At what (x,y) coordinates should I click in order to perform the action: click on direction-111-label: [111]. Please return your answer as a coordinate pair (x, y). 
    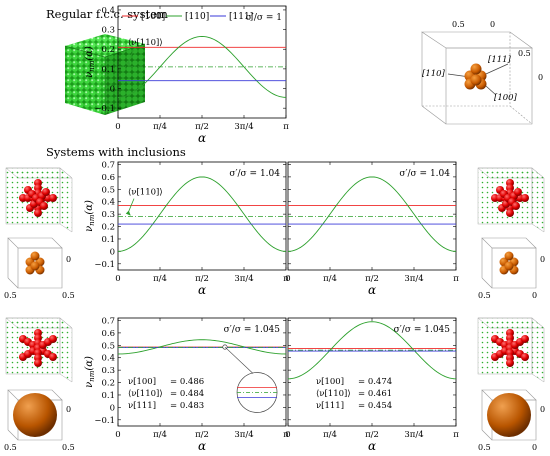
    Looking at the image, I should click on (500, 60).